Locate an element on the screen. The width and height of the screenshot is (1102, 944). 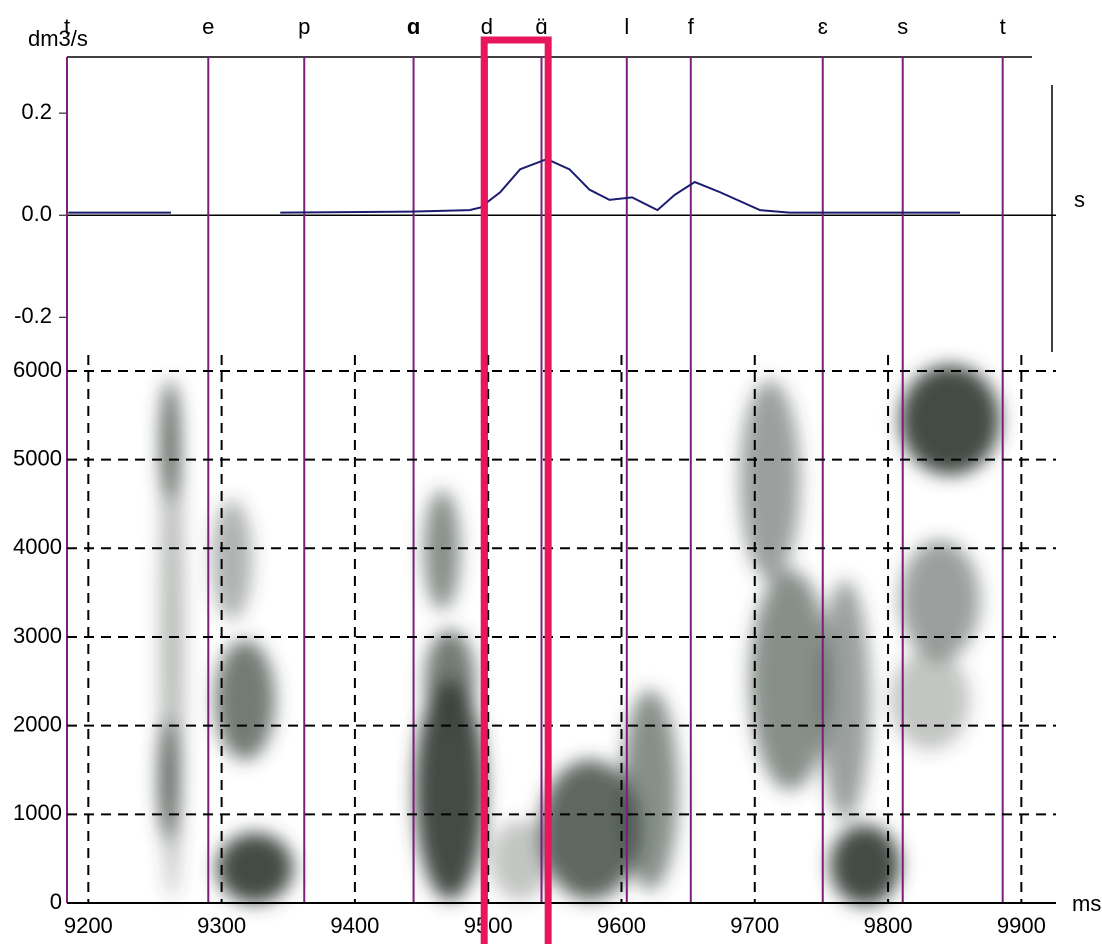
segment-label: p is located at coordinates (304, 26).